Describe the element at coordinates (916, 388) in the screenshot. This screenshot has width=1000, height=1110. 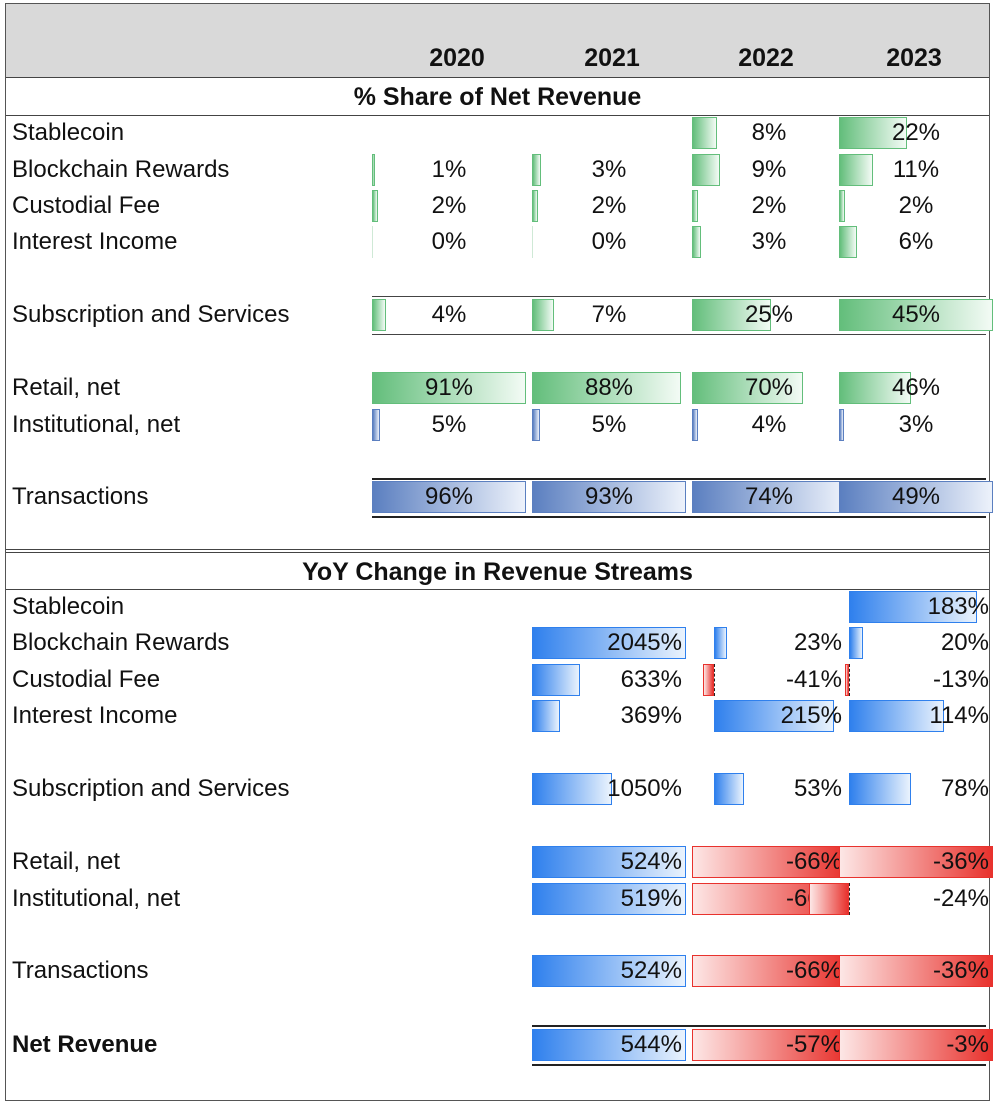
I see `cell-2023: 46%` at that location.